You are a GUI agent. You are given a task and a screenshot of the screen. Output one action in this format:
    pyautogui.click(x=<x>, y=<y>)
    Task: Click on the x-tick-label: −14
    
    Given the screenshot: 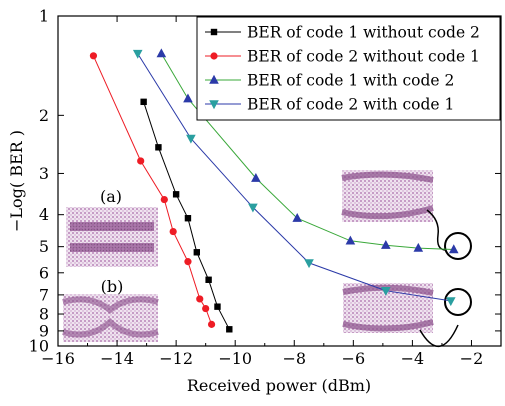 What is the action you would take?
    pyautogui.click(x=117, y=358)
    